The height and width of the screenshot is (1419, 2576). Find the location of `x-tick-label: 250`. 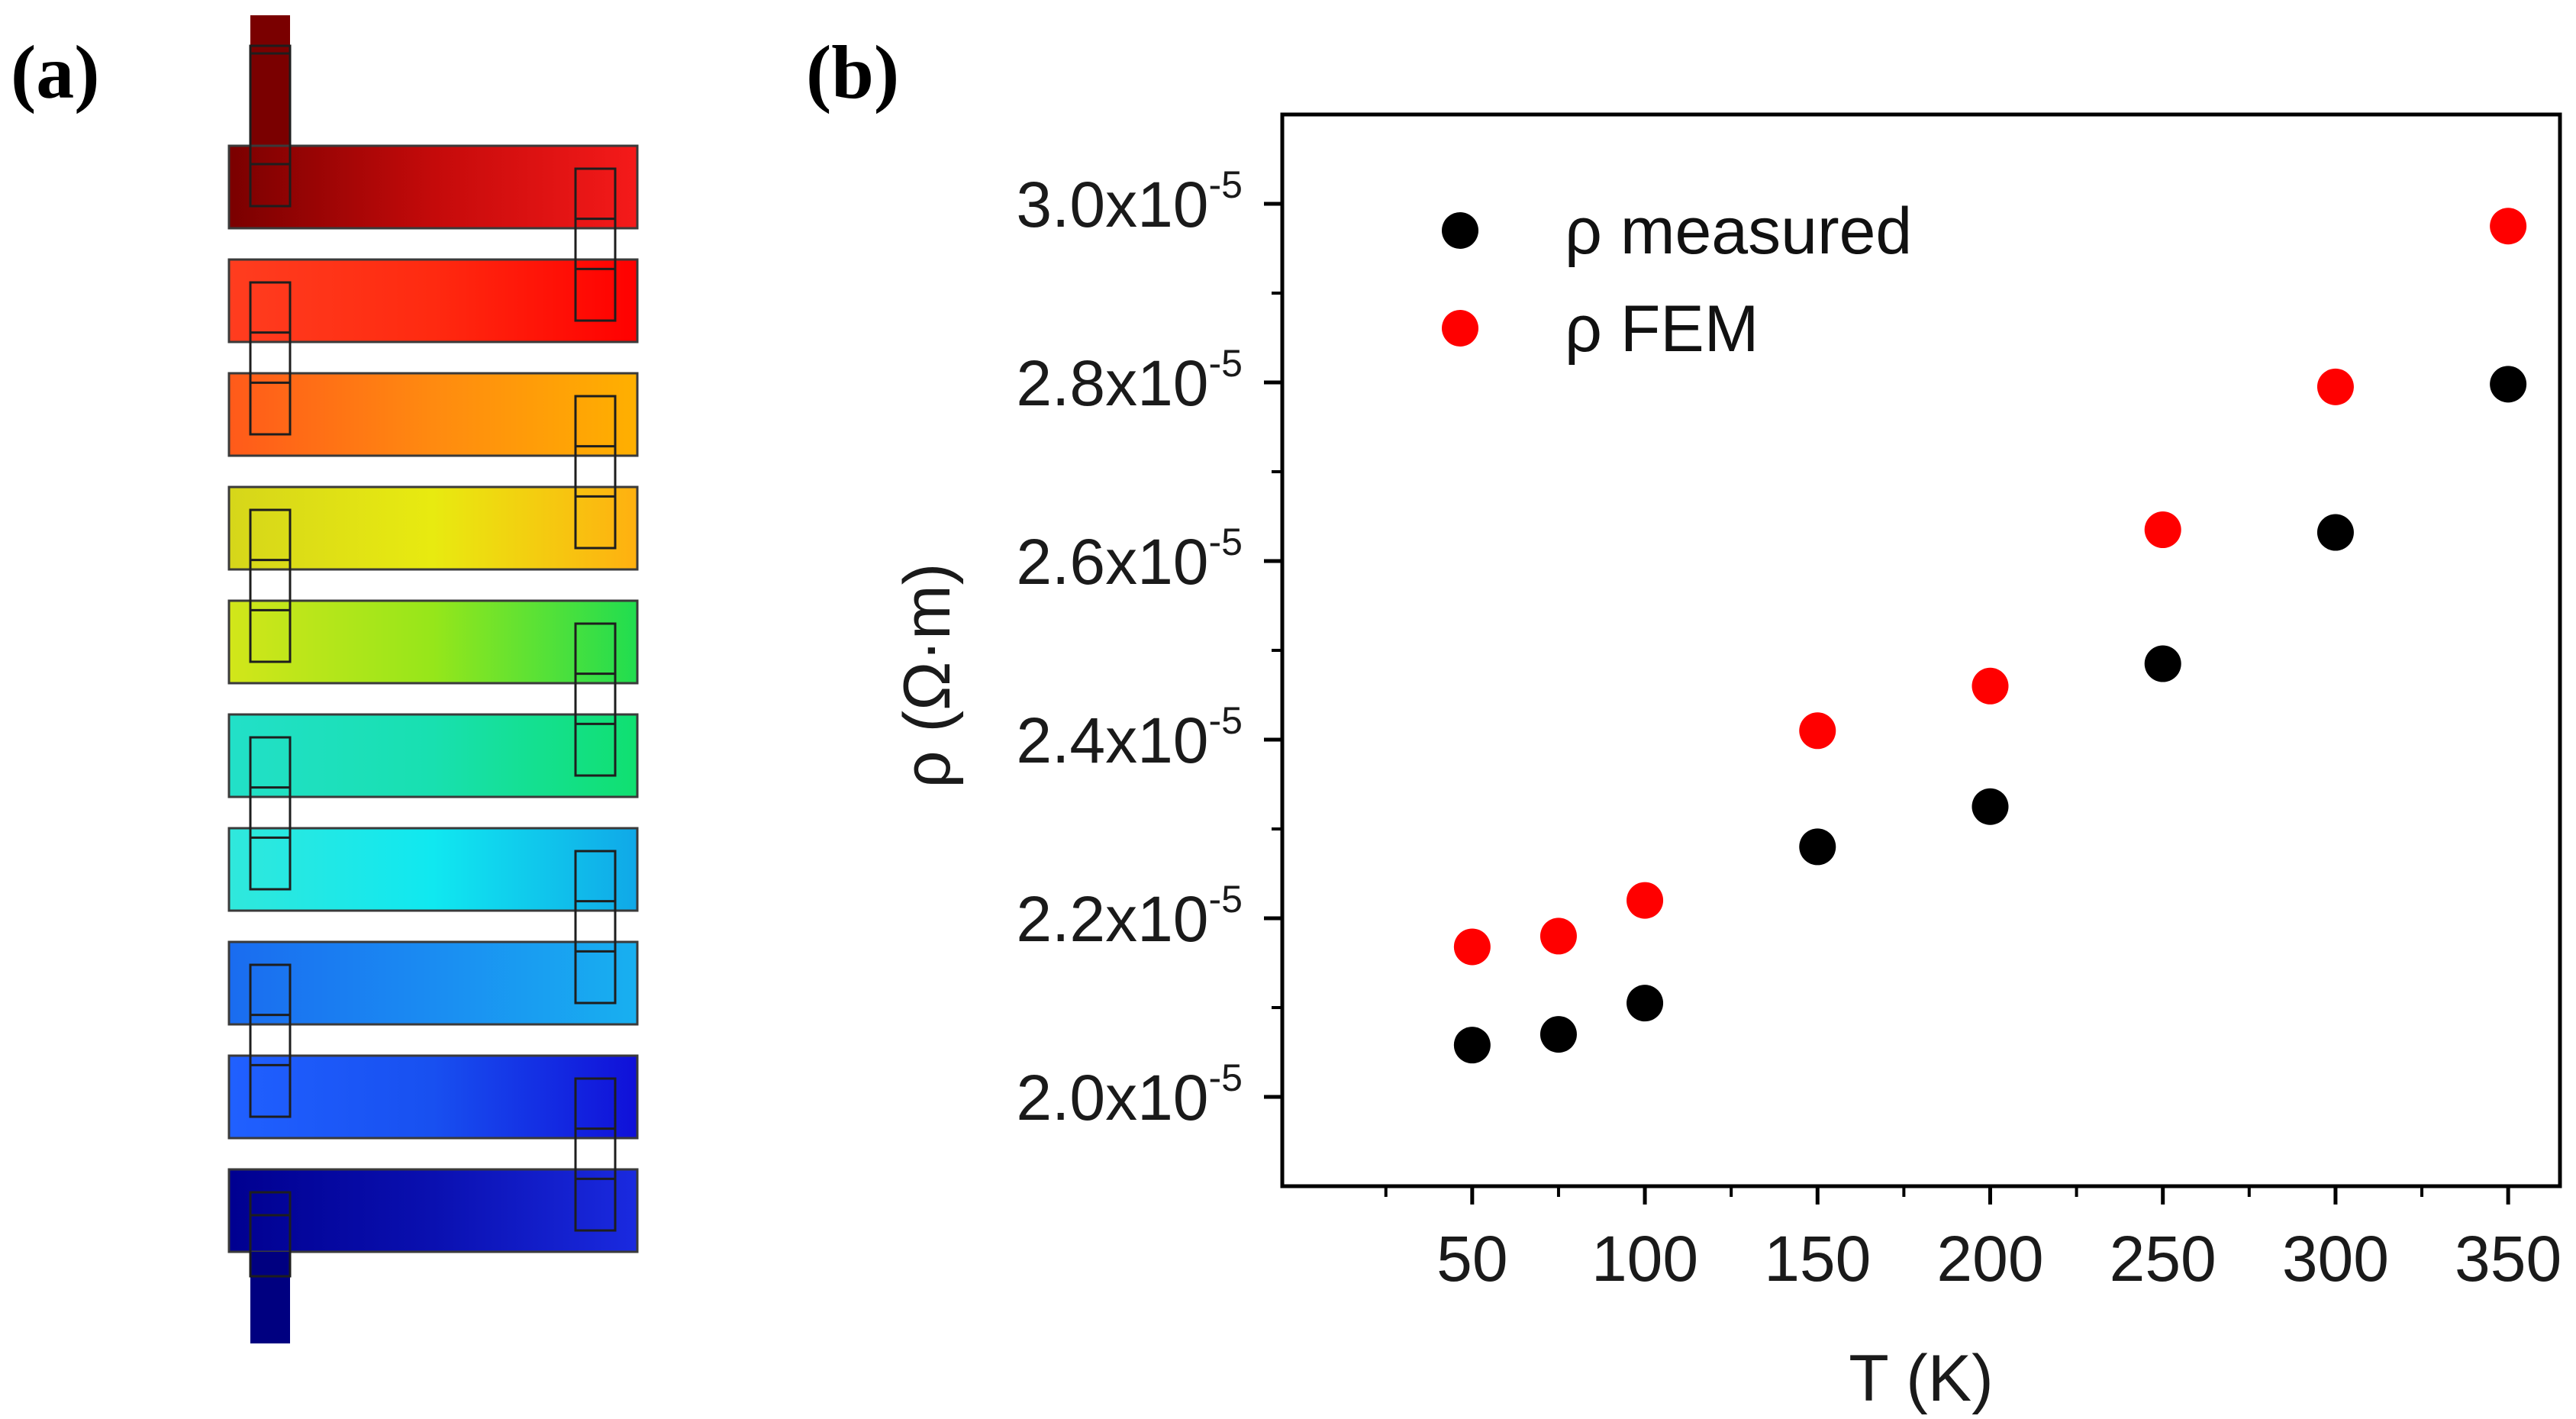

x-tick-label: 250 is located at coordinates (2163, 1259).